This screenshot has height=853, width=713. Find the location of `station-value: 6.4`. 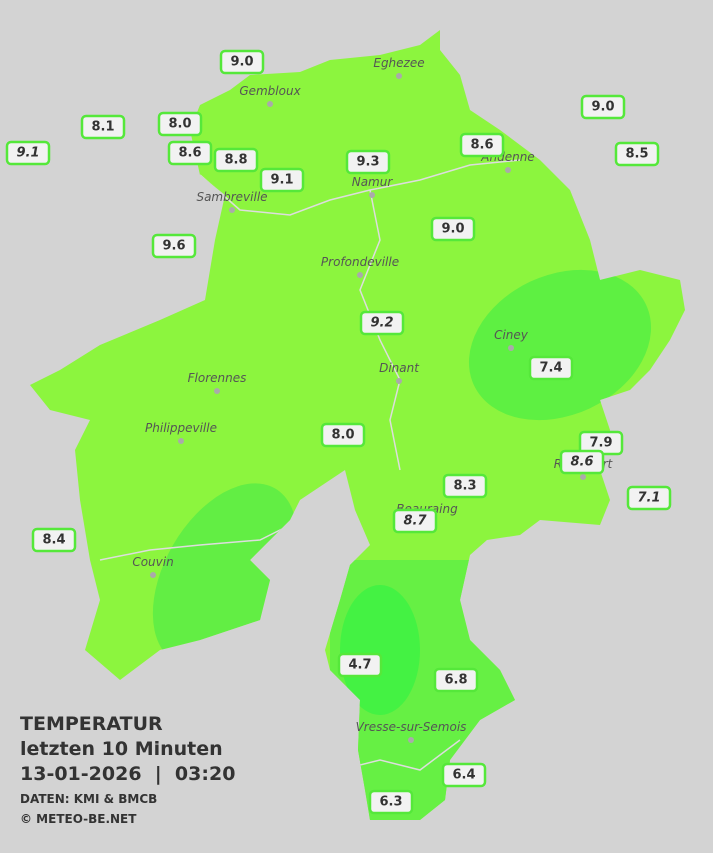

station-value: 6.4 is located at coordinates (463, 775).